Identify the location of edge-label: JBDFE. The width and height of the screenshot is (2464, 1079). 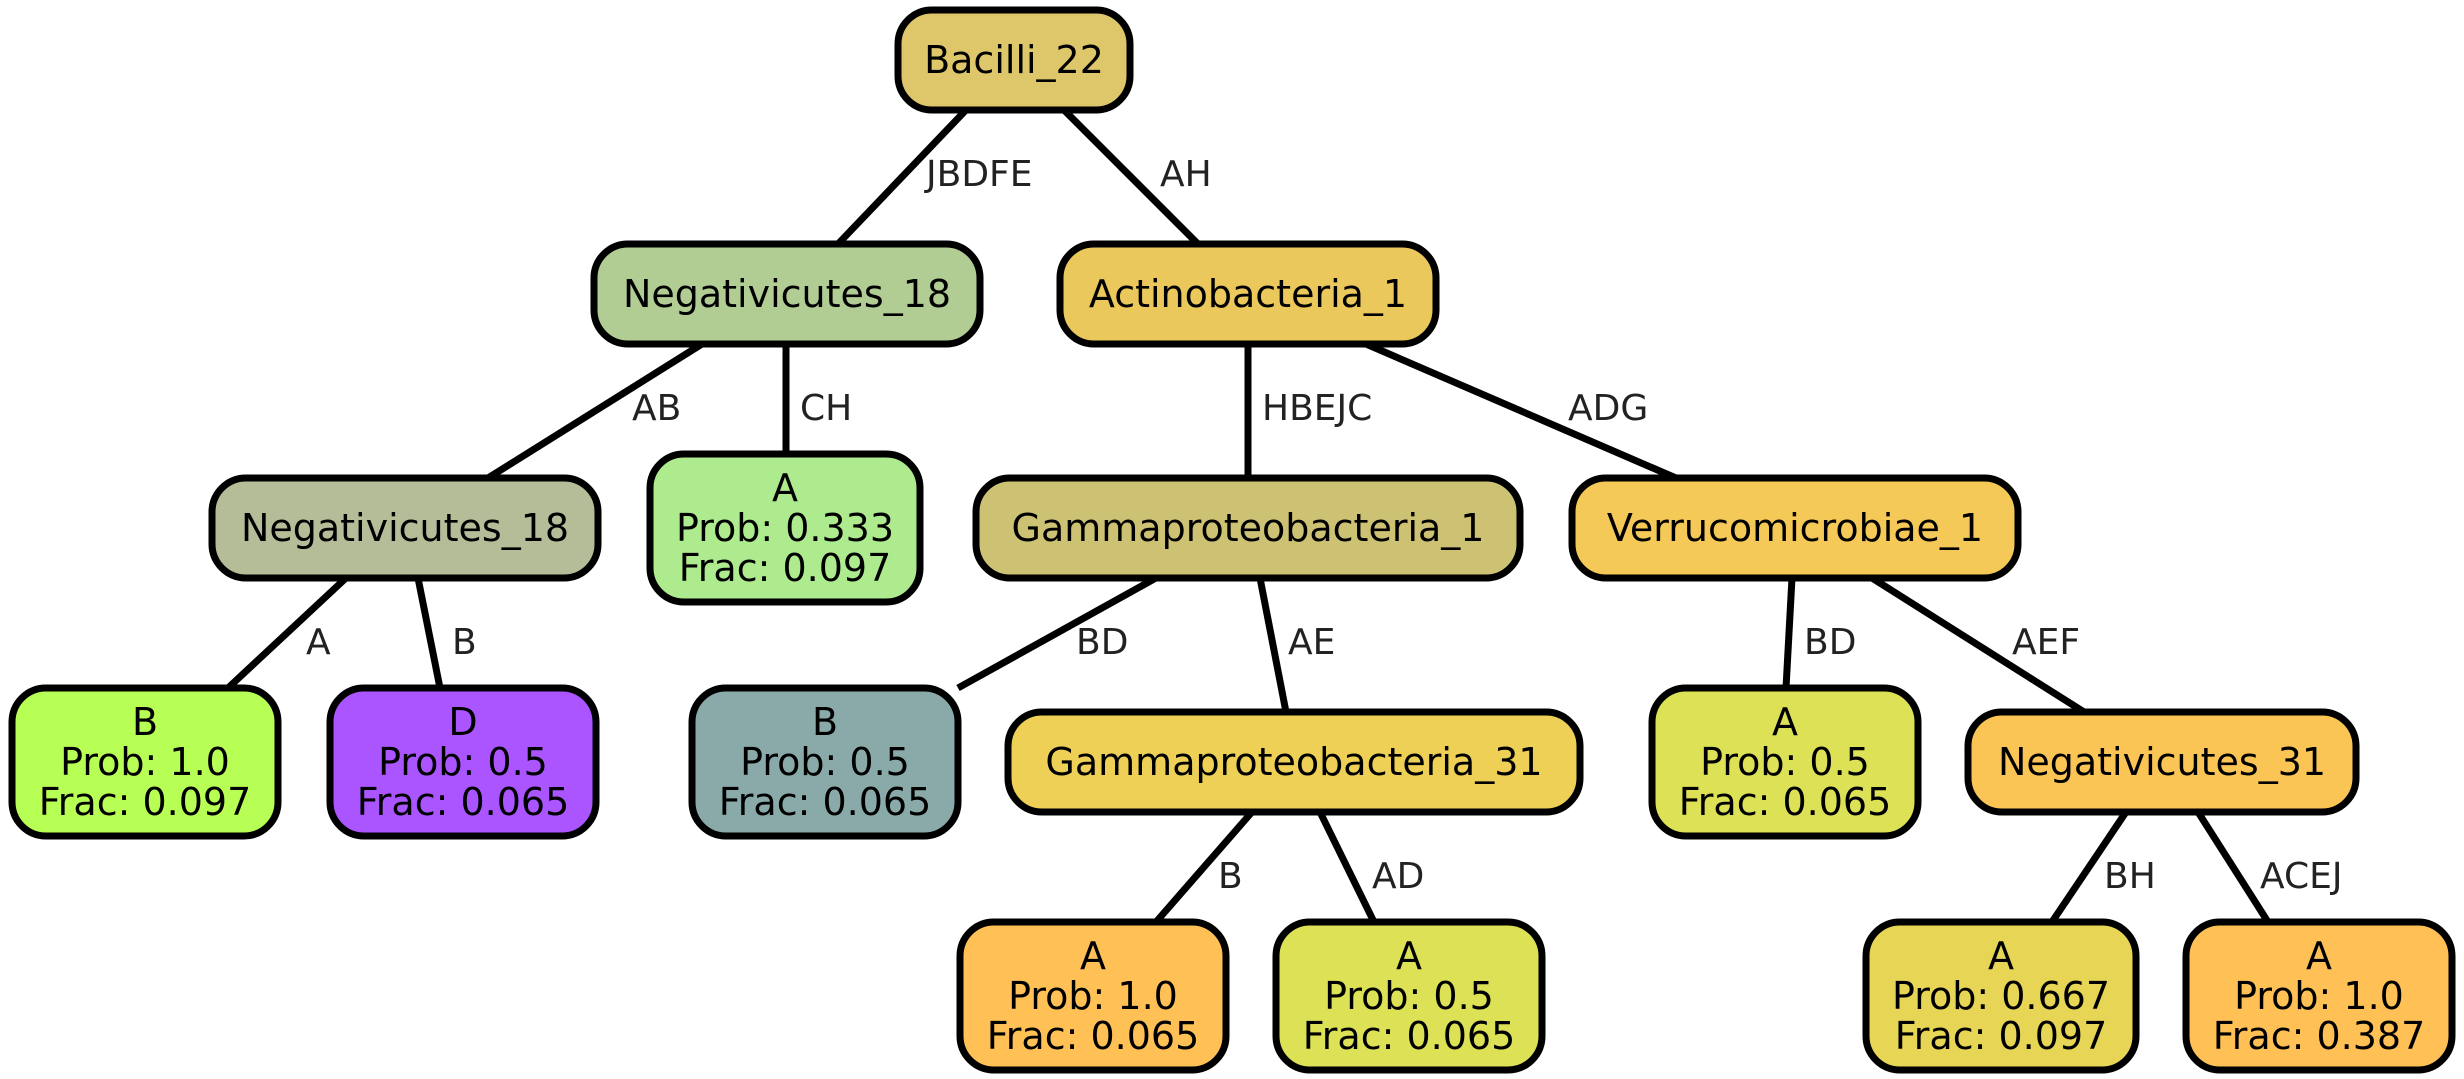
(978, 174).